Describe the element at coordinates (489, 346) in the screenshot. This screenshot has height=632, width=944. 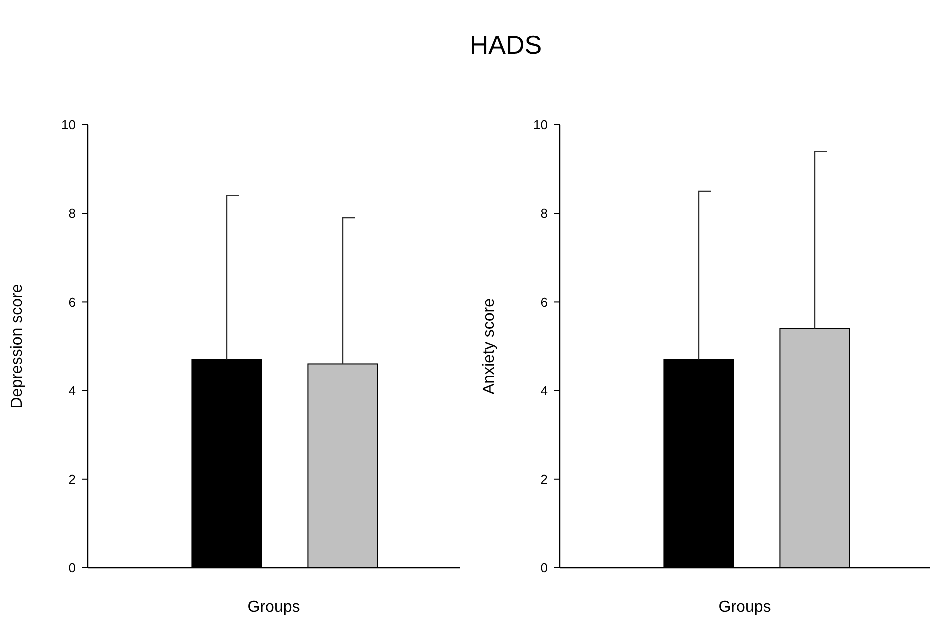
I see `y-axis-title: Anxiety score` at that location.